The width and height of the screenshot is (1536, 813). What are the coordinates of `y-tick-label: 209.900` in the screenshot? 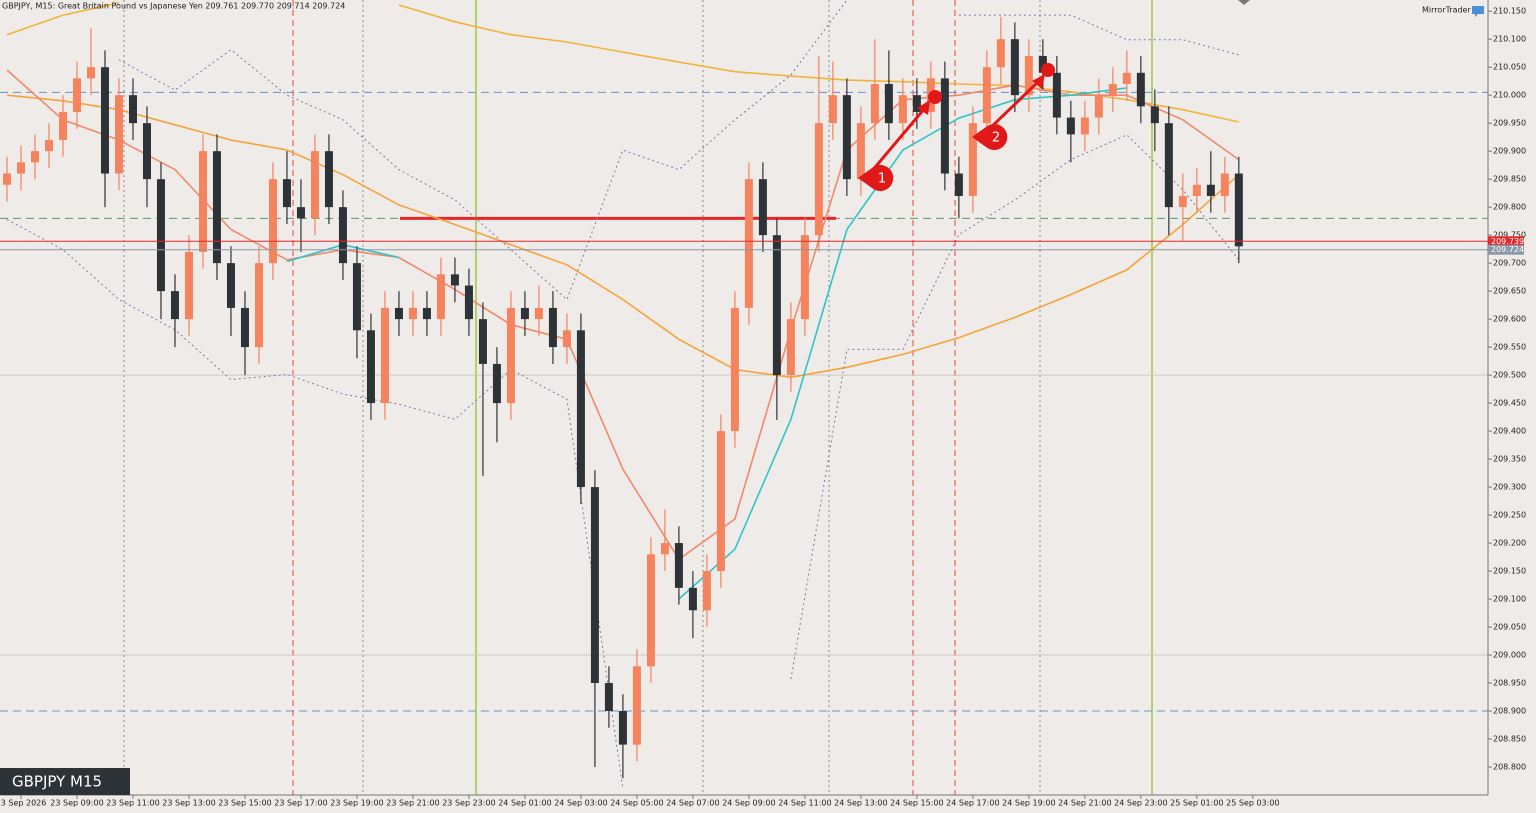 It's located at (1509, 151).